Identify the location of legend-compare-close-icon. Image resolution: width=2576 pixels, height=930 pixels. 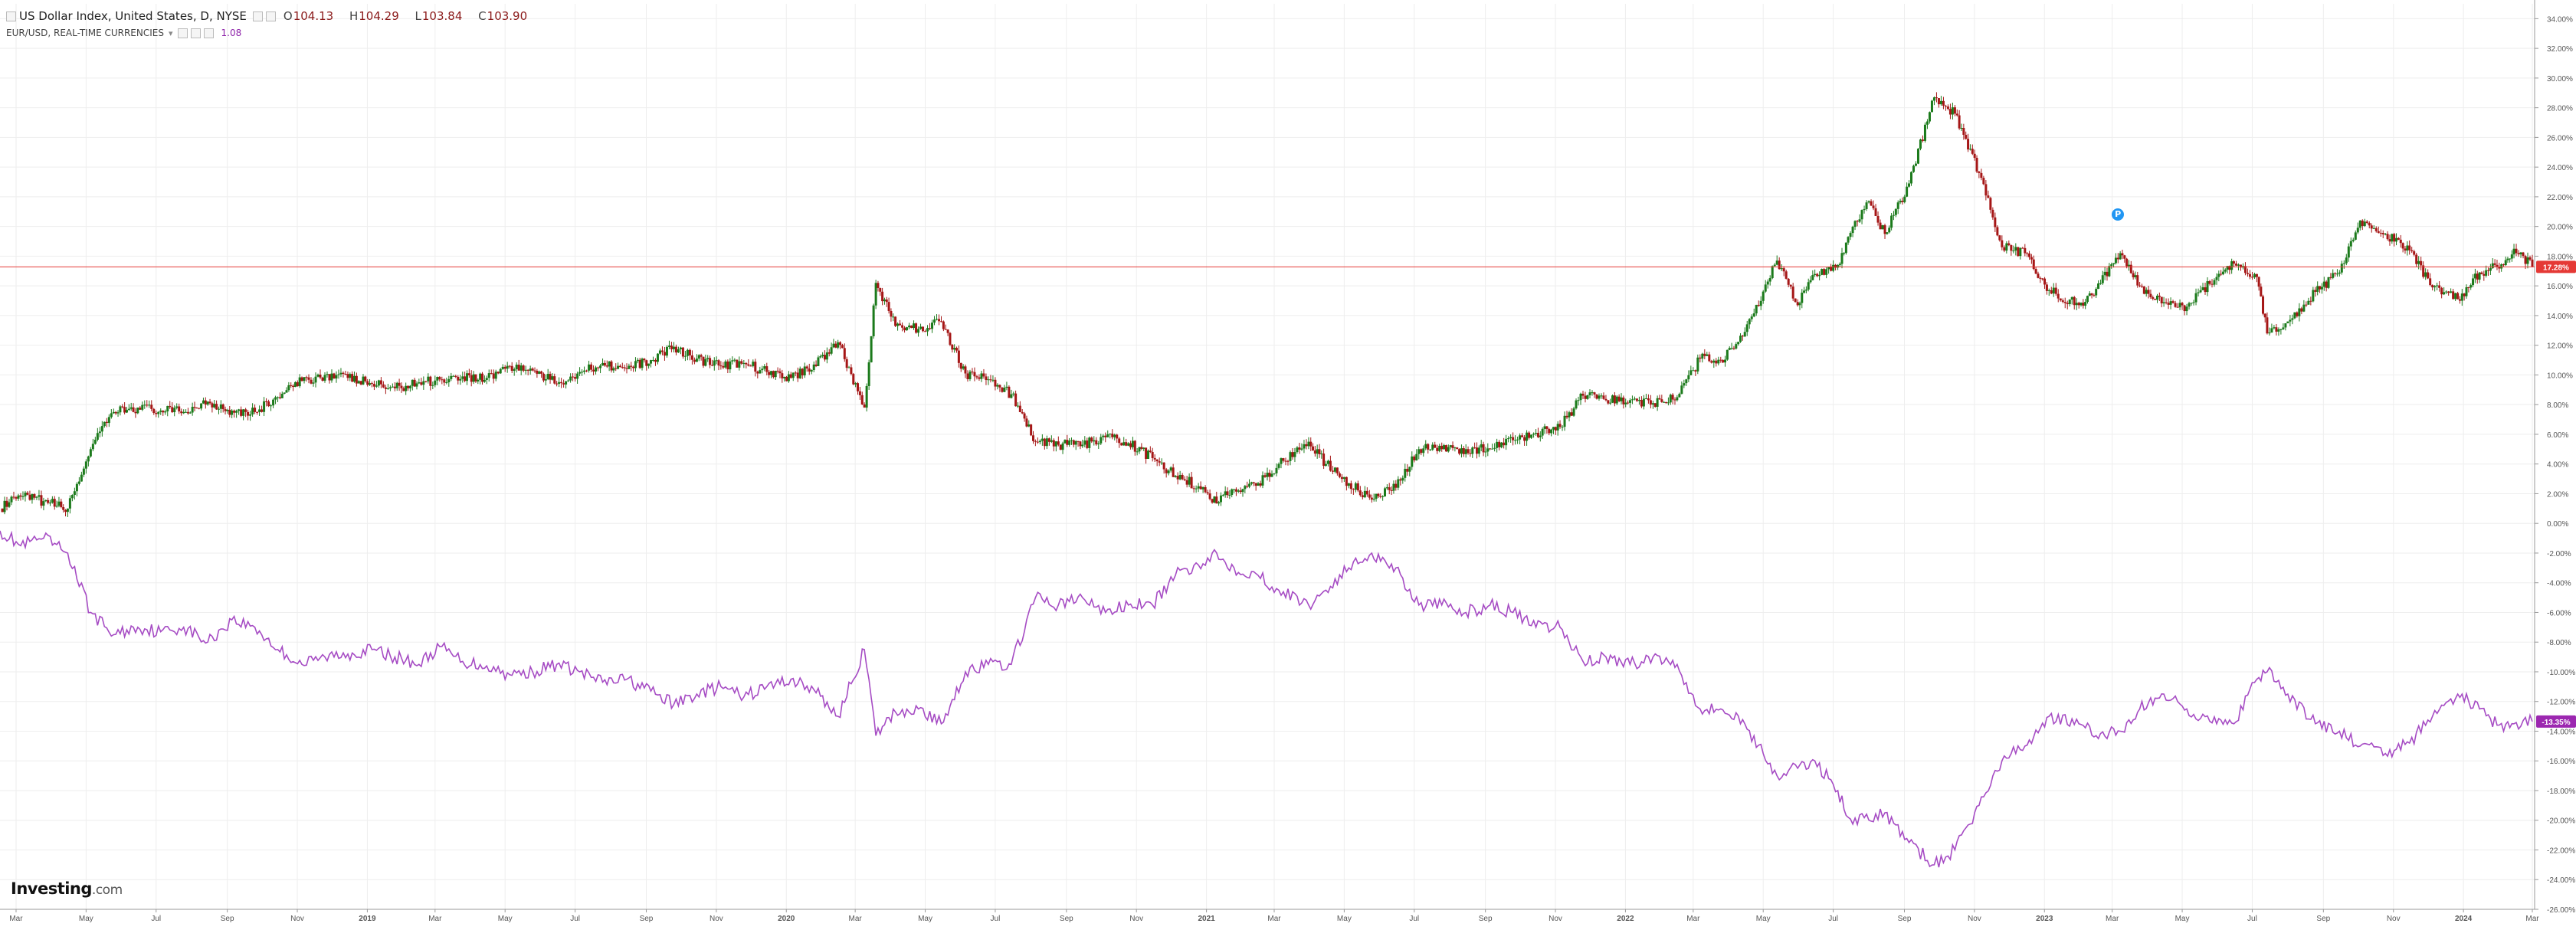
(209, 33).